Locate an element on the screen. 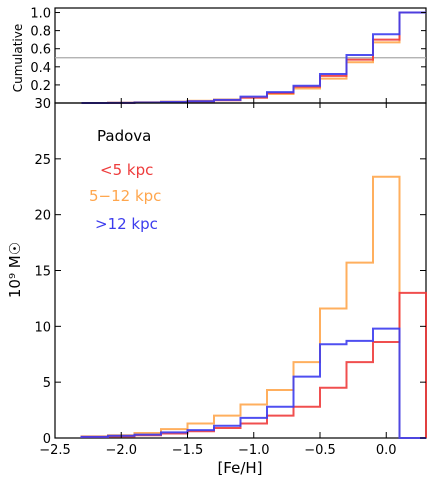 Image resolution: width=429 pixels, height=482 pixels. cumulative-y-tick-label: 0.8 is located at coordinates (40, 32).